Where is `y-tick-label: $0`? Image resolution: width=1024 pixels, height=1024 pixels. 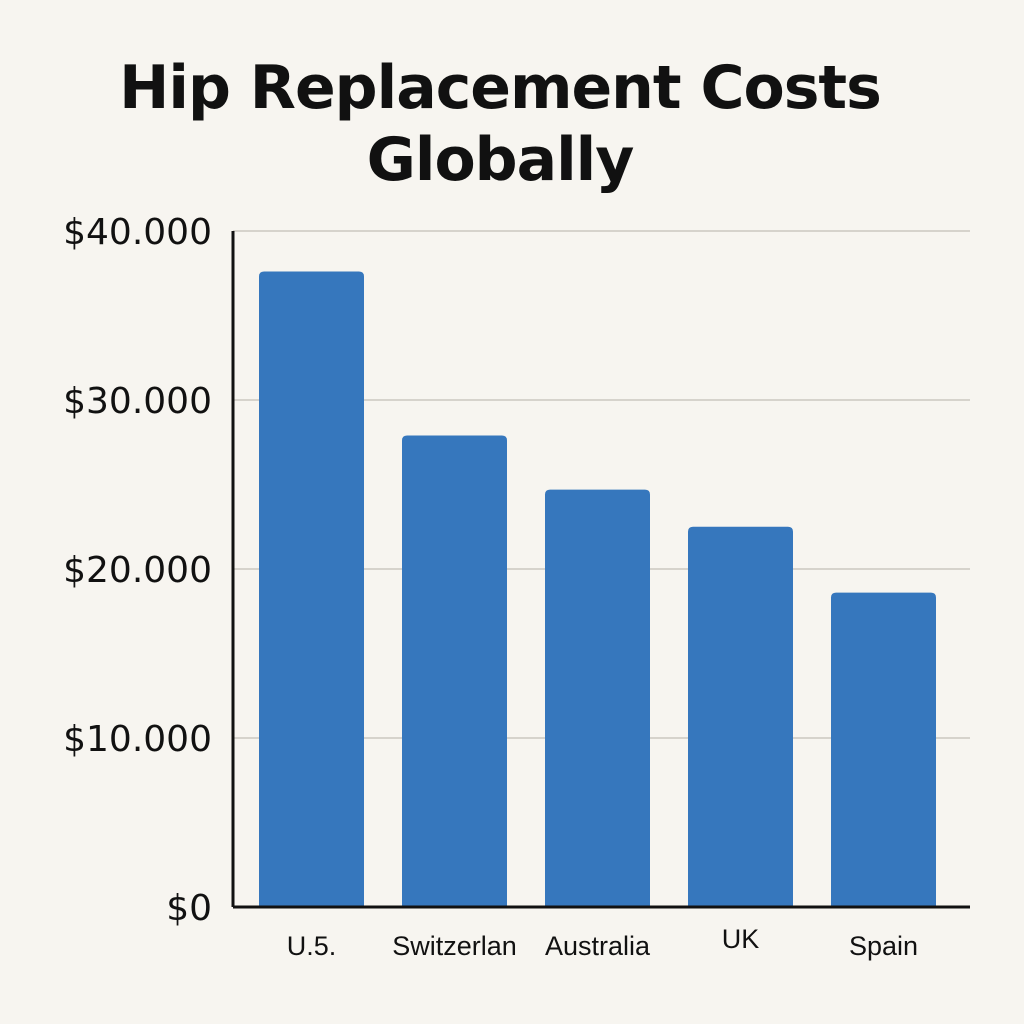 y-tick-label: $0 is located at coordinates (189, 908).